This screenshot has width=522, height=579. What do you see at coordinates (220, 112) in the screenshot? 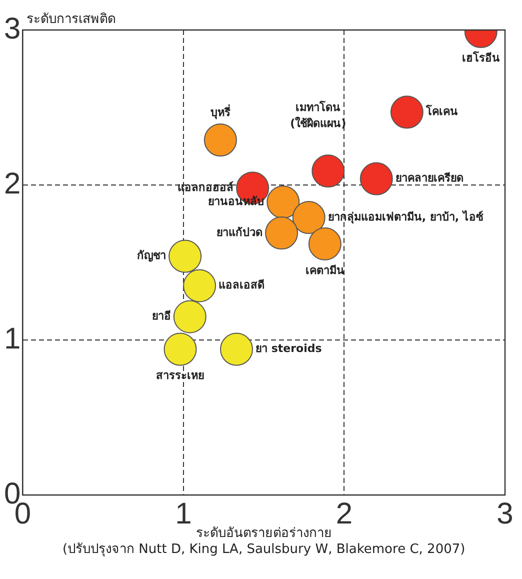
I see `data-label: บุหรี่` at bounding box center [220, 112].